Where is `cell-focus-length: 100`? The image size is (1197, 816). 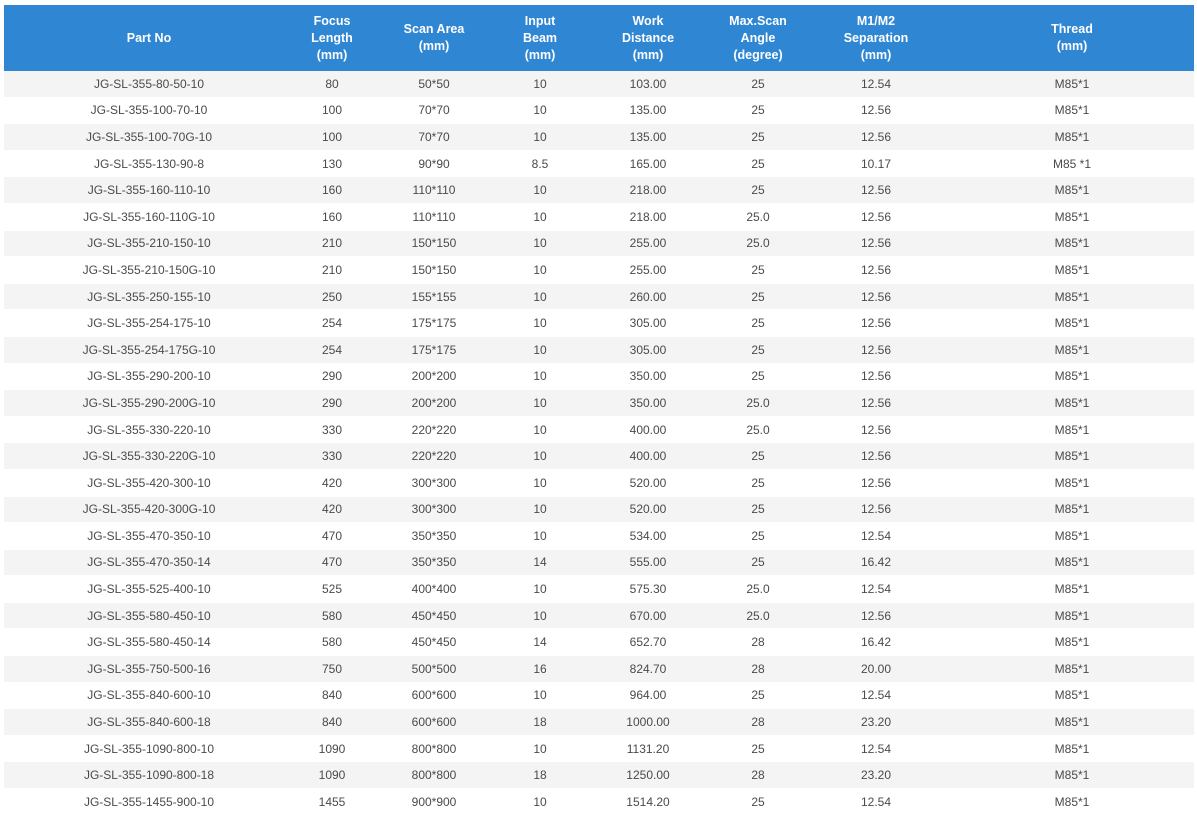 cell-focus-length: 100 is located at coordinates (332, 137).